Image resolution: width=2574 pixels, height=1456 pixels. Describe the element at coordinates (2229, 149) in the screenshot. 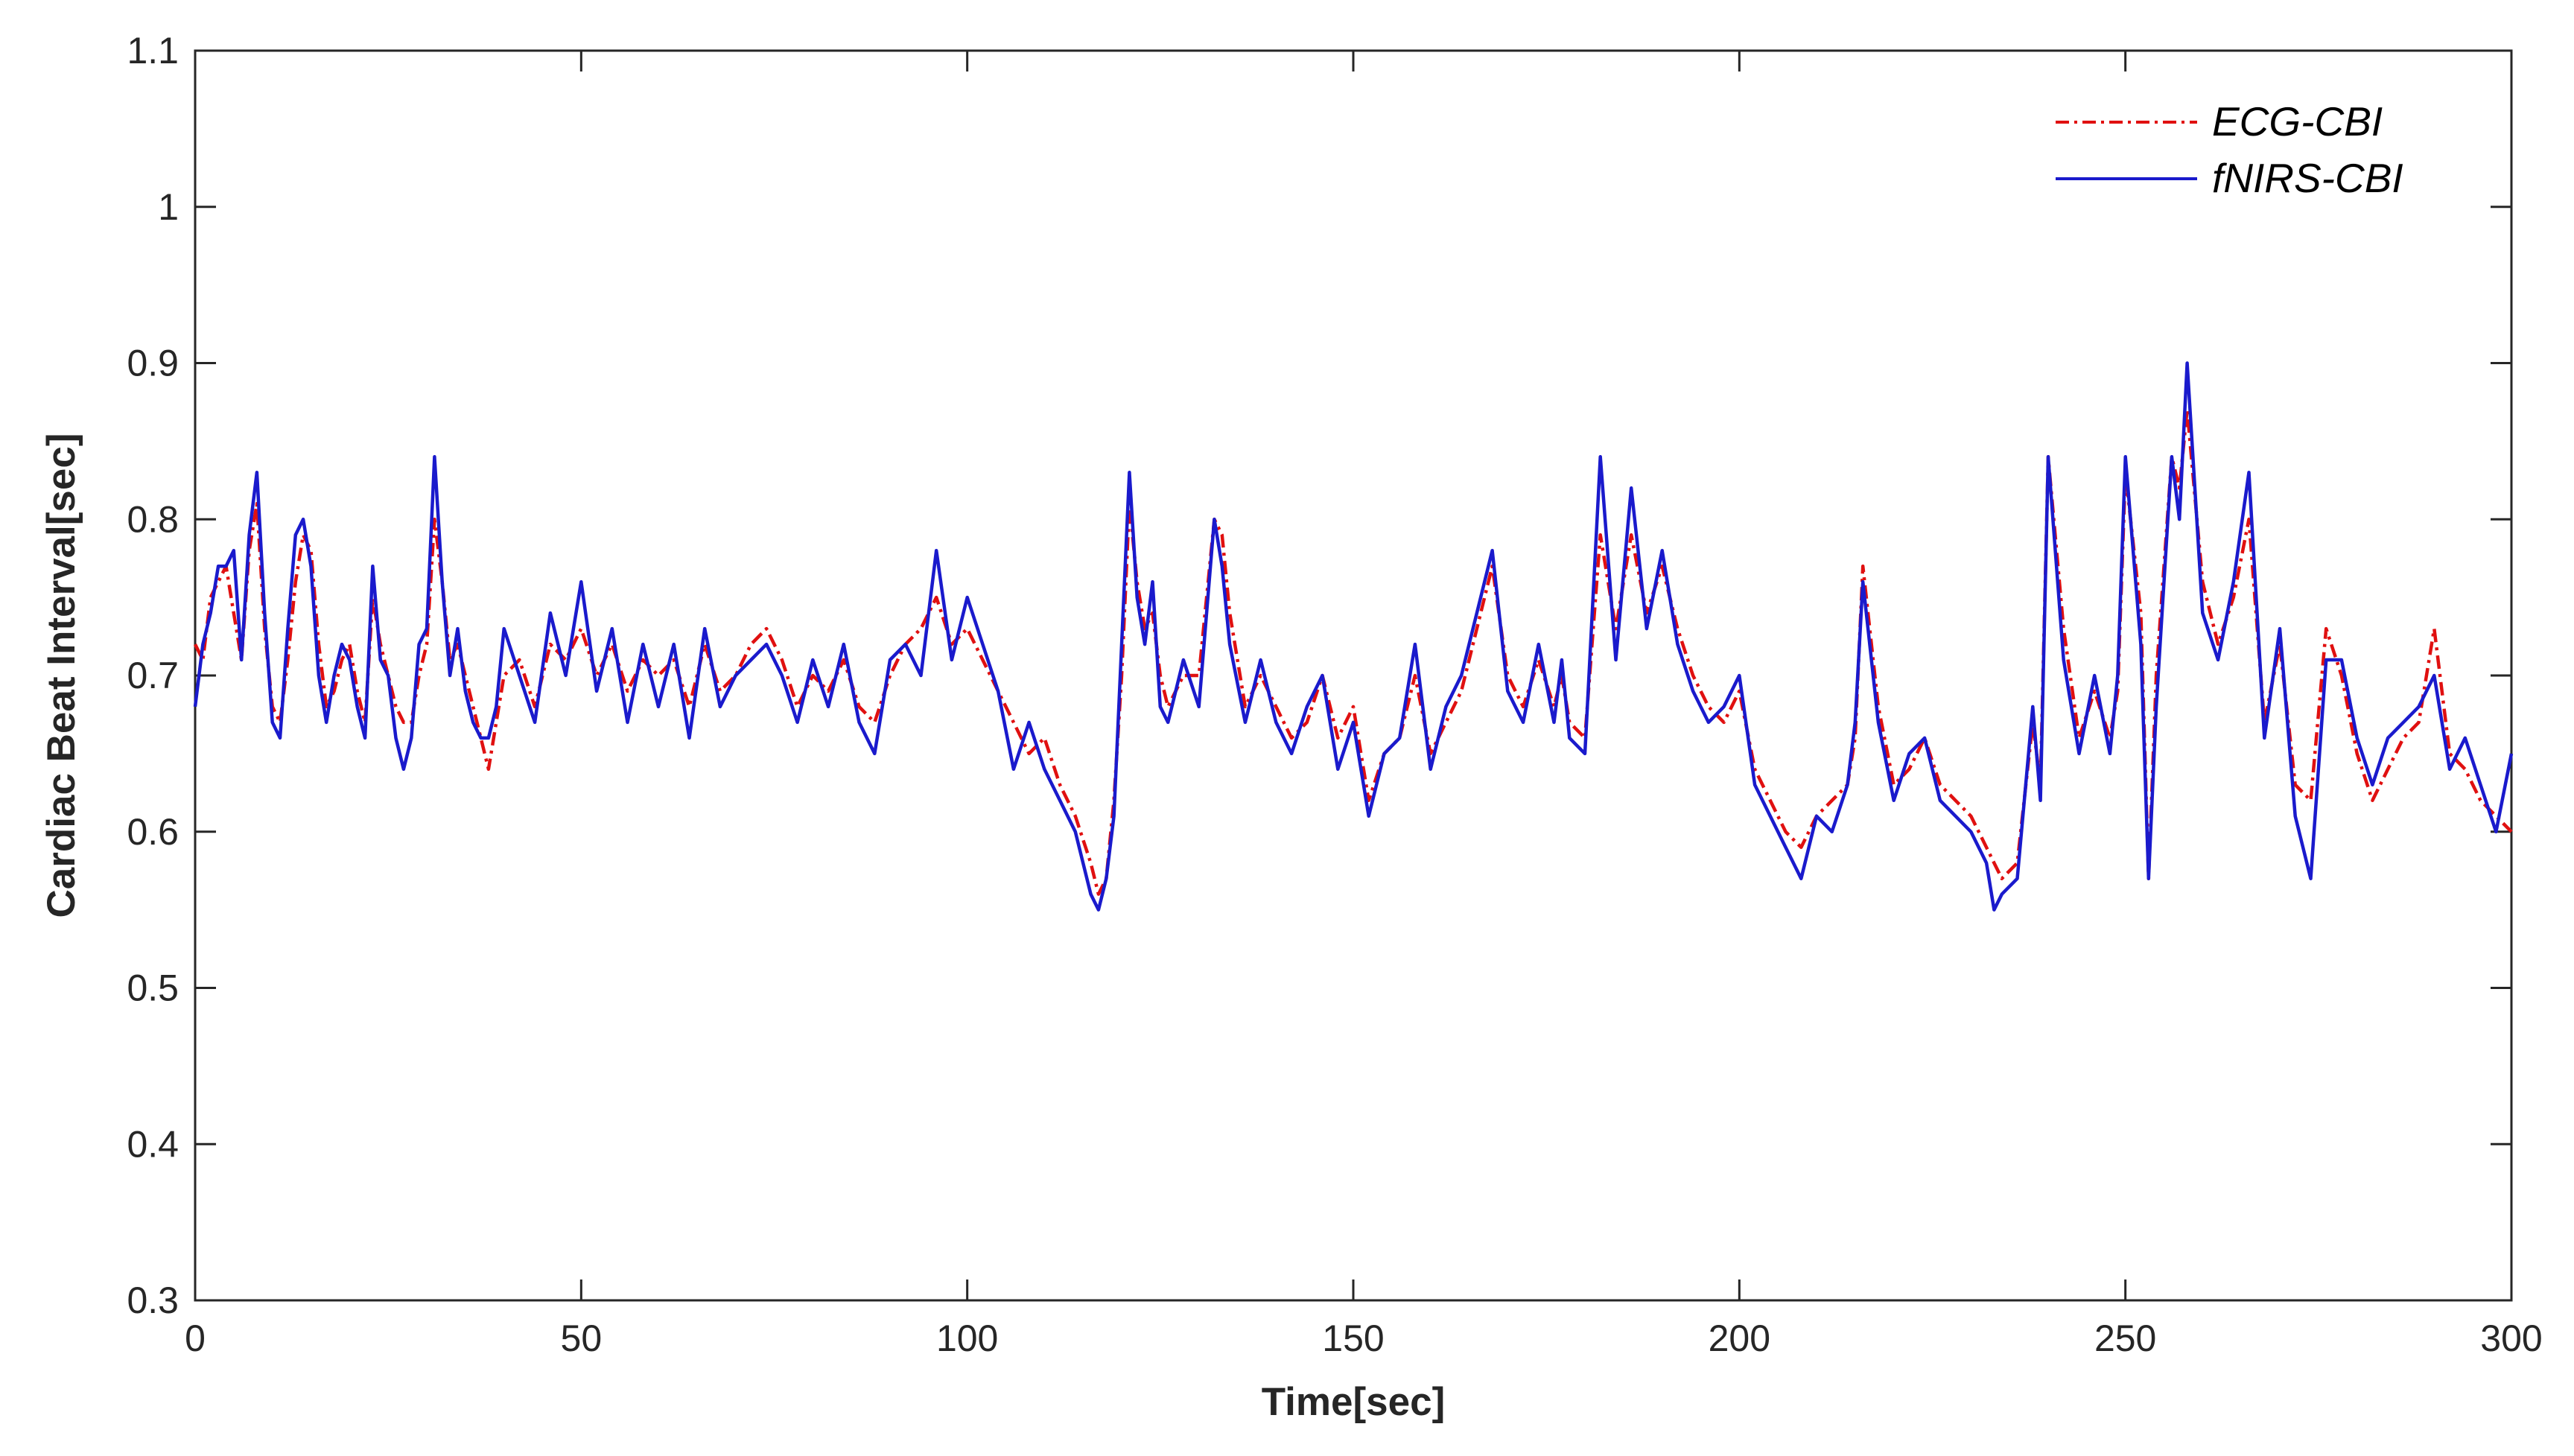

I see `legend: ECG-CBI fNIRS-CBI` at that location.